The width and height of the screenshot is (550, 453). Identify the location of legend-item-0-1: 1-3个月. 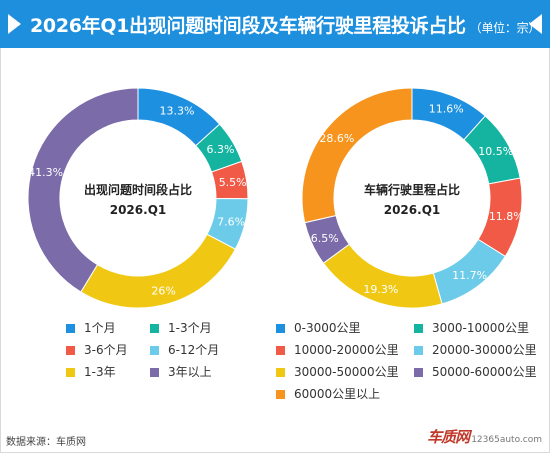
(181, 328).